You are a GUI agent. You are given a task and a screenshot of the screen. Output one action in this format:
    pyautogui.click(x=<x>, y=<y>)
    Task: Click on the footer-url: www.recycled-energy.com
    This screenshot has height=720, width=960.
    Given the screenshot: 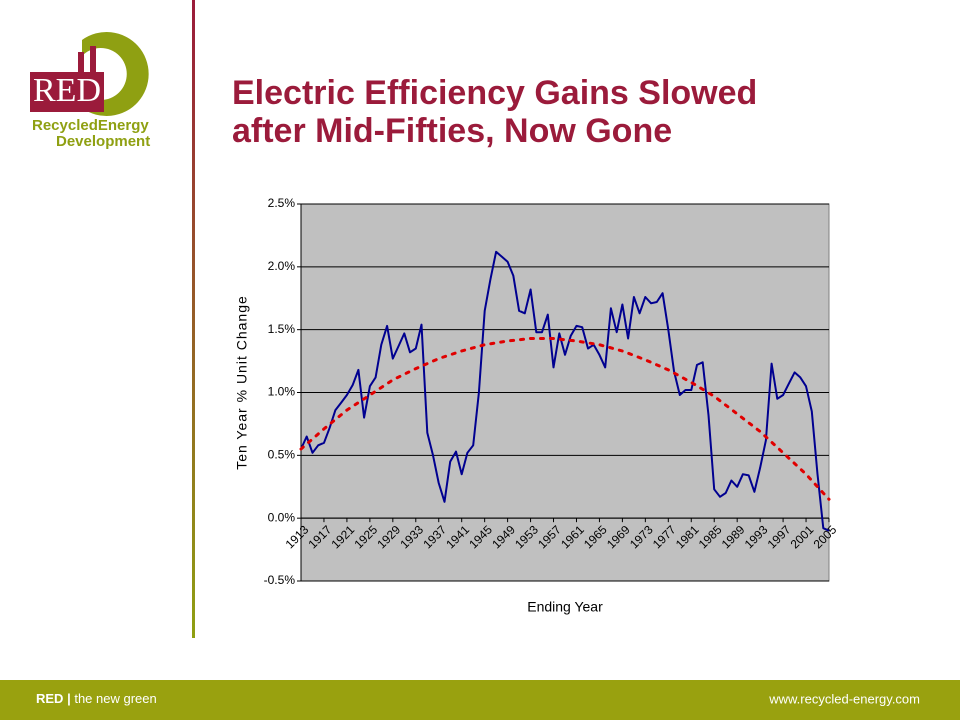 What is the action you would take?
    pyautogui.click(x=844, y=698)
    